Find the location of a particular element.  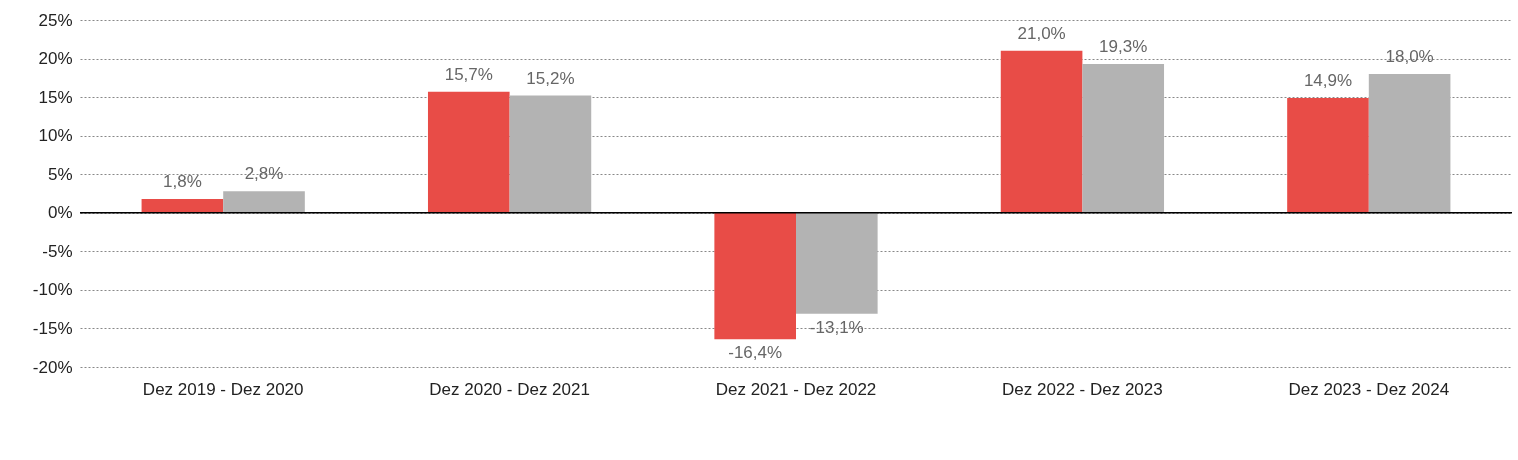

data-label: -13,1% is located at coordinates (836, 327).